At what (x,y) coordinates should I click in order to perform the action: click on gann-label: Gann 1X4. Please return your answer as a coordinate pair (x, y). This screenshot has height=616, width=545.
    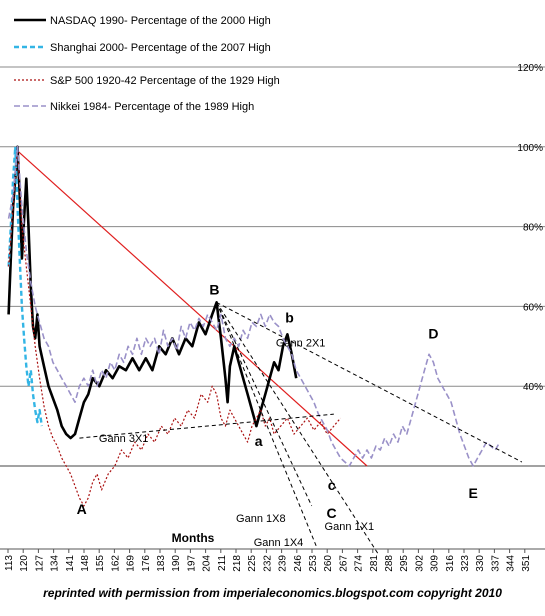
    Looking at the image, I should click on (279, 543).